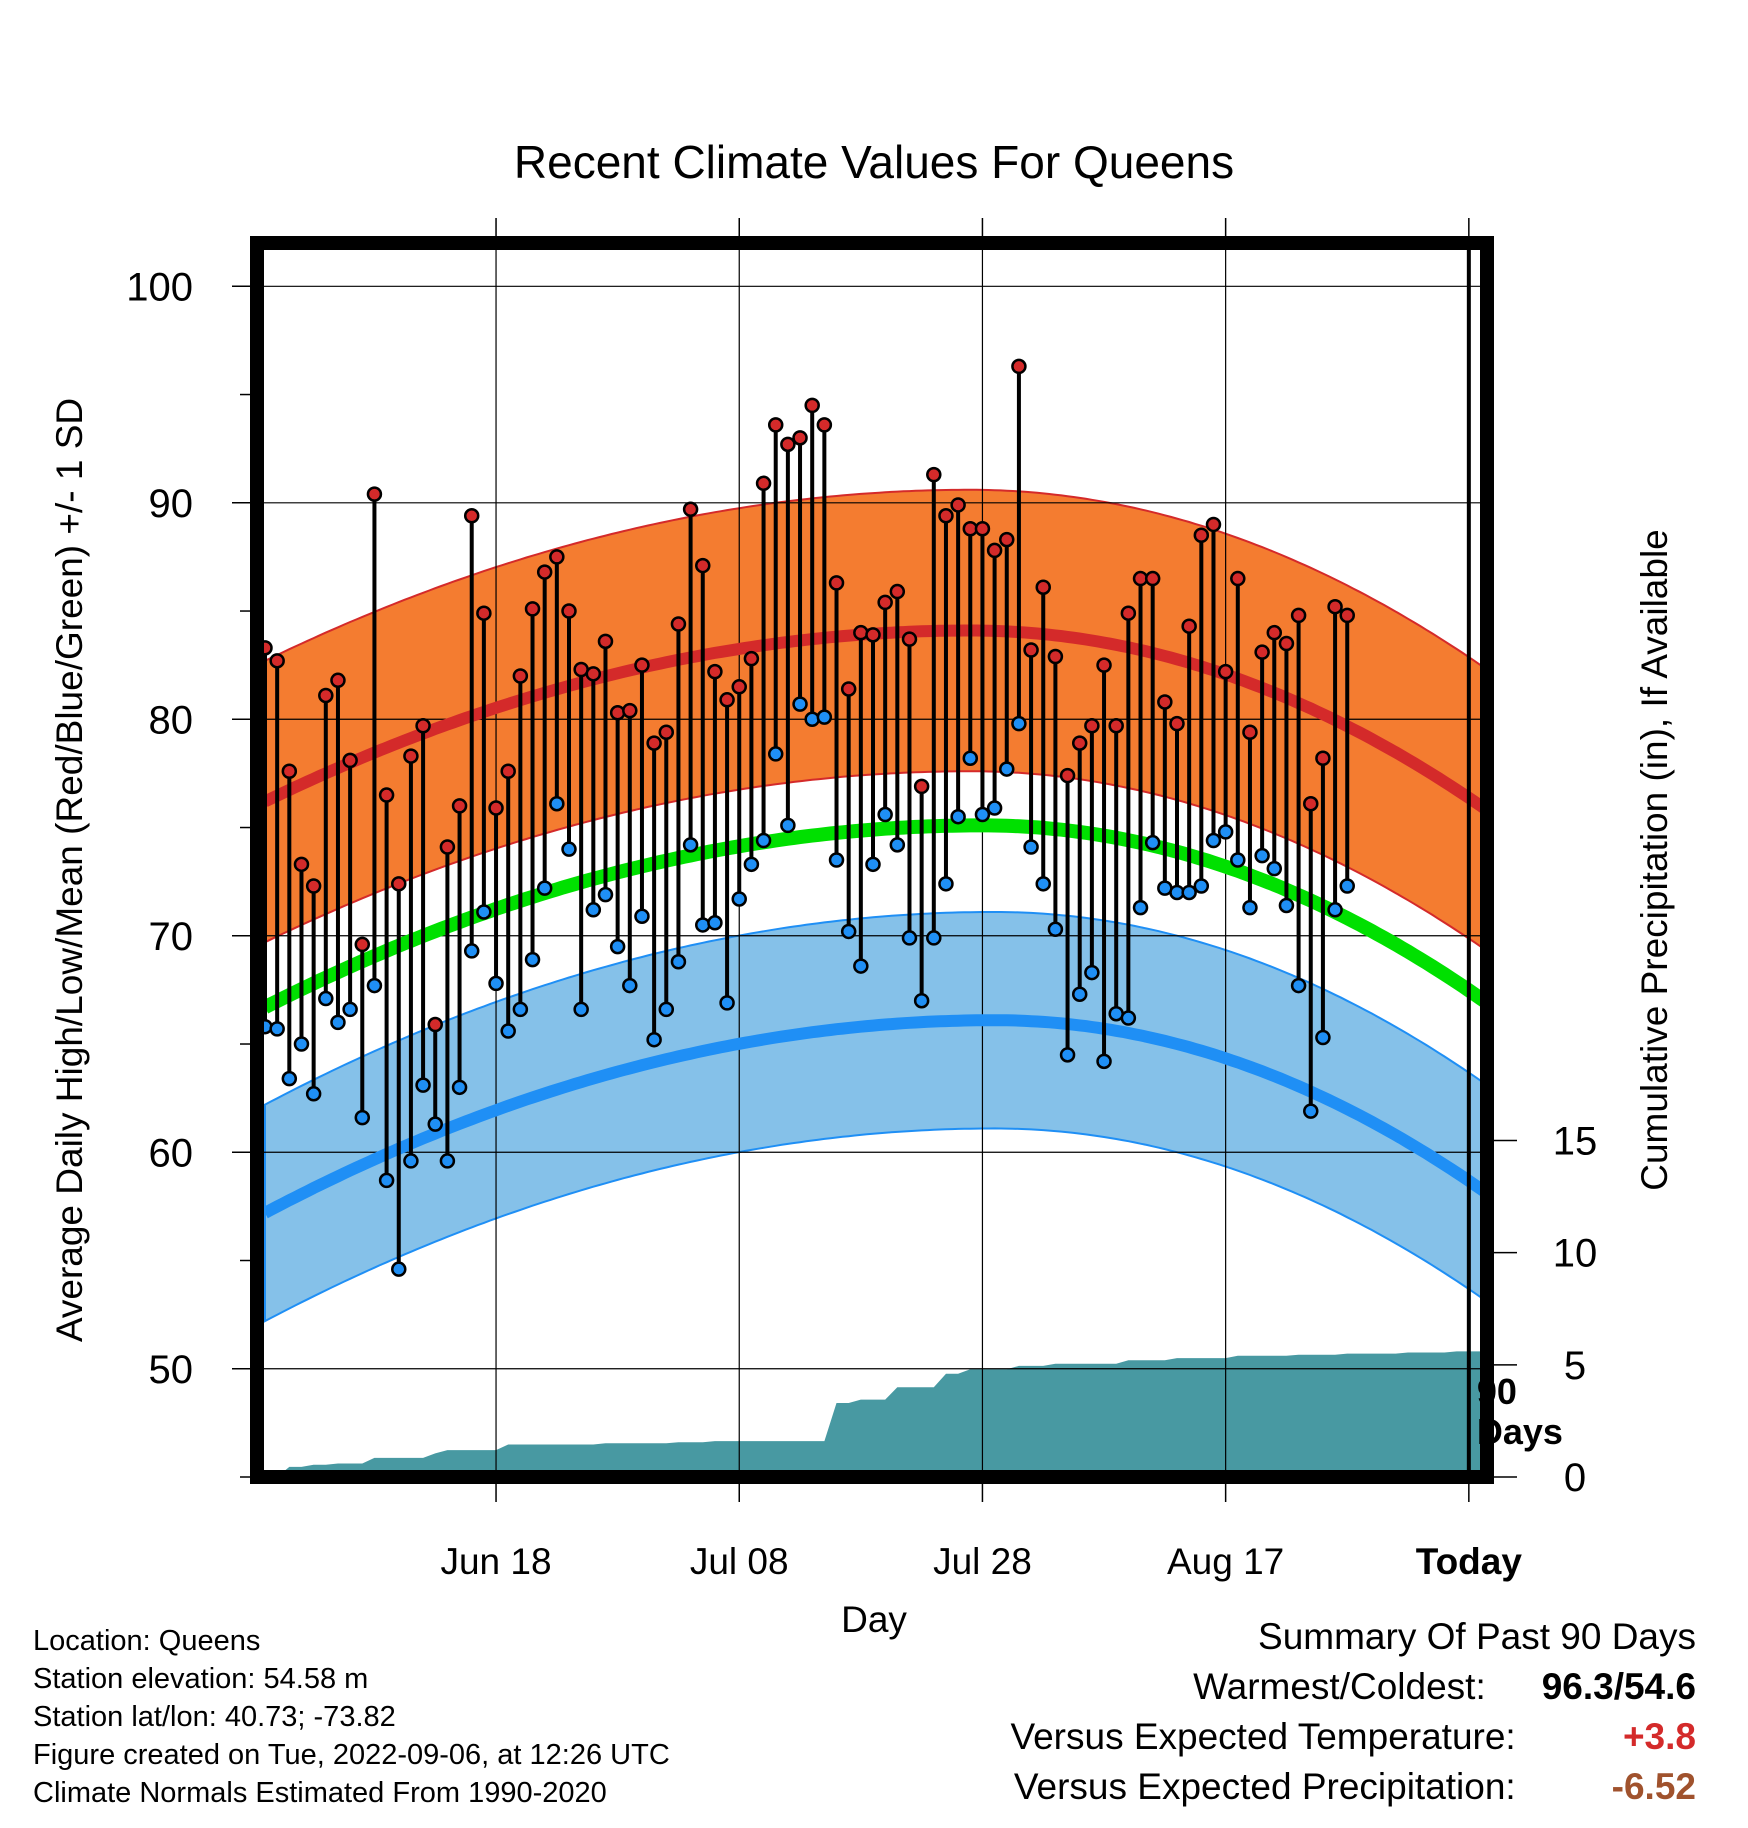  What do you see at coordinates (1353, 1787) in the screenshot?
I see `precip-row: Versus Expected Precipitation: -6.52` at bounding box center [1353, 1787].